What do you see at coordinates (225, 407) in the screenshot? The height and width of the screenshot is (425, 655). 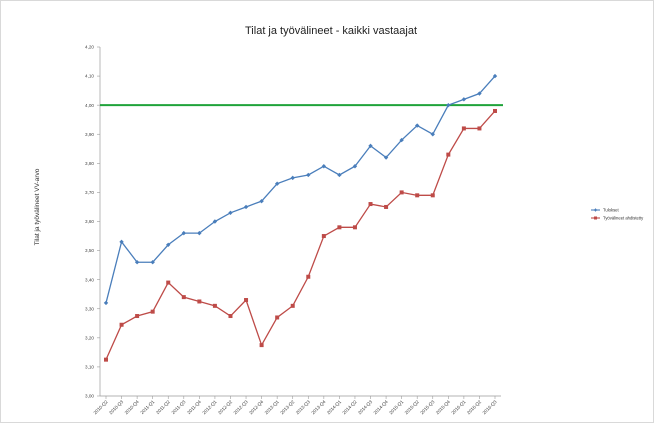 I see `x-tick-label: 2012-Q2` at bounding box center [225, 407].